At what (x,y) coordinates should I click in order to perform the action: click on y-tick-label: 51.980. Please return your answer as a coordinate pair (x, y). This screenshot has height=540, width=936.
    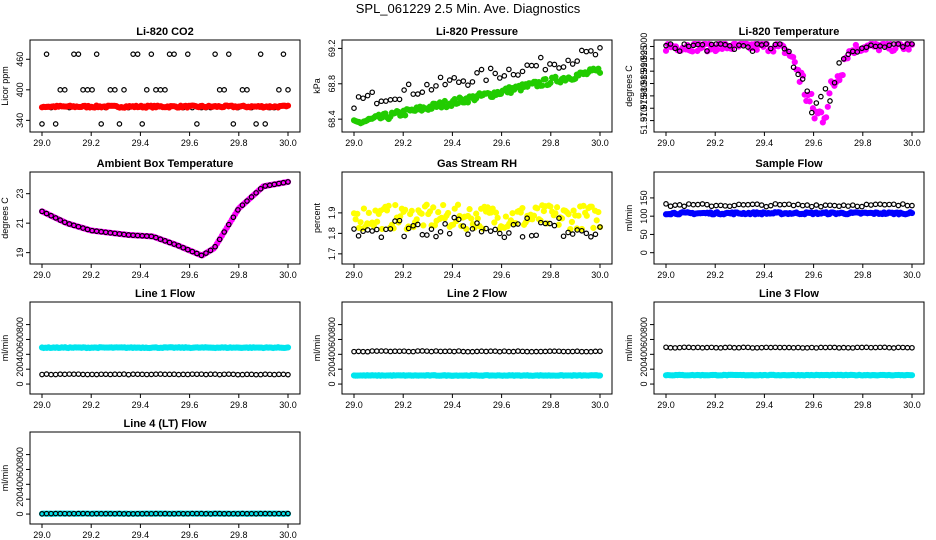
    Looking at the image, I should click on (644, 96).